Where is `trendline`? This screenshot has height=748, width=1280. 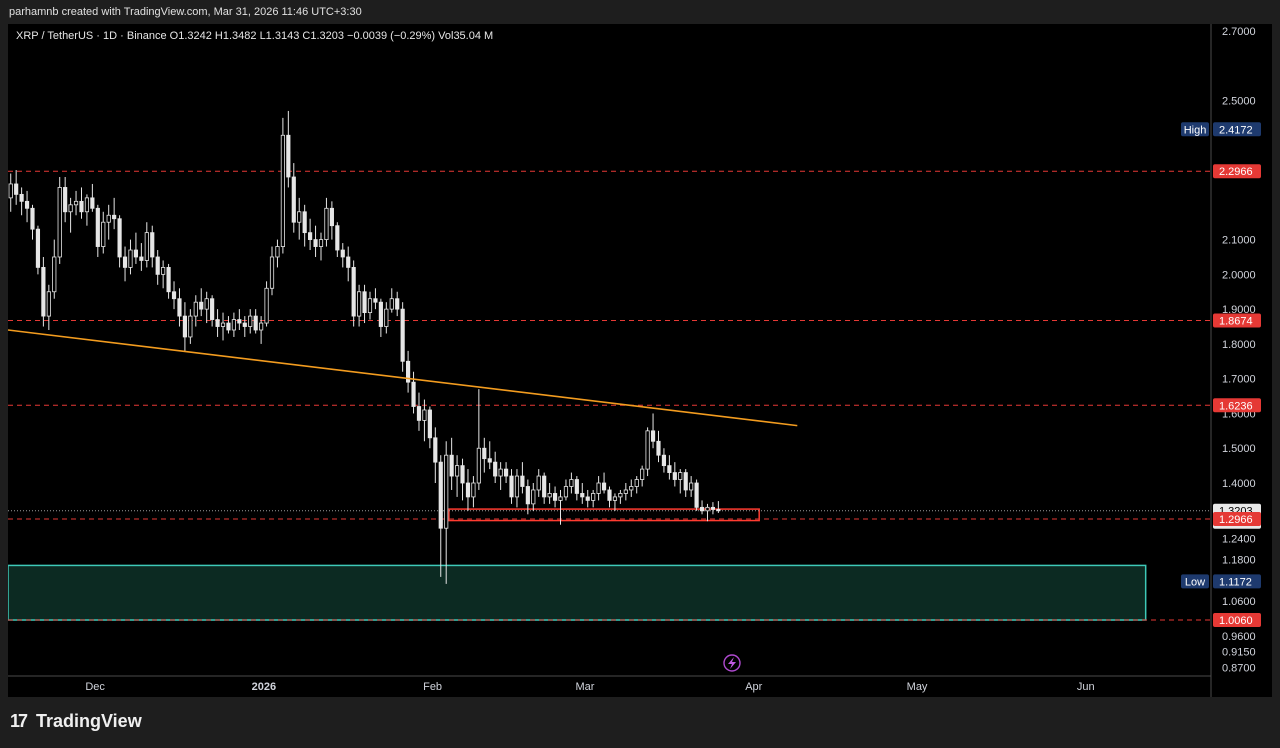
trendline is located at coordinates (403, 378).